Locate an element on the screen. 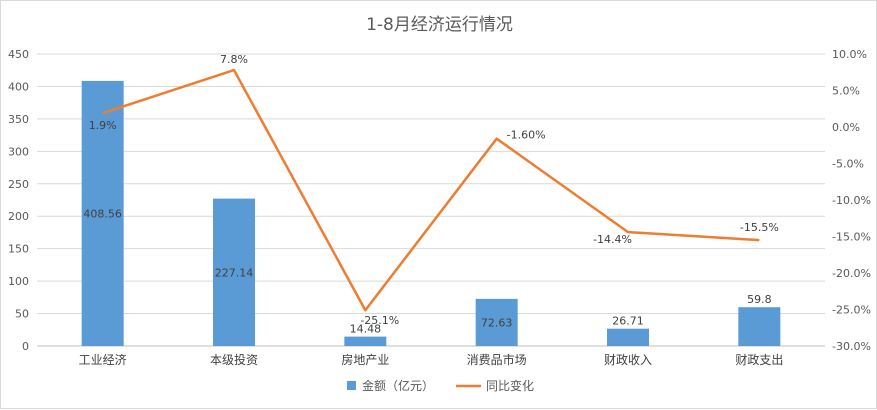 Image resolution: width=877 pixels, height=410 pixels. y-left-tick-label: 450 is located at coordinates (18, 54).